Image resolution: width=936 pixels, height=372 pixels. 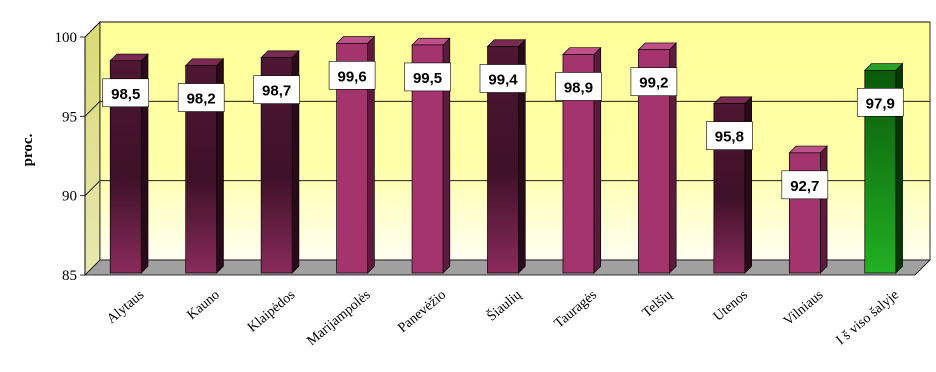 I want to click on bar: 92,7, so click(x=805, y=209).